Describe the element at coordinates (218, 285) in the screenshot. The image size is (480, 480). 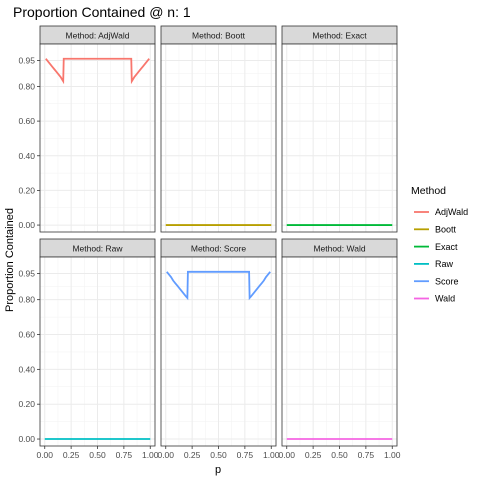
I see `series-line-score` at that location.